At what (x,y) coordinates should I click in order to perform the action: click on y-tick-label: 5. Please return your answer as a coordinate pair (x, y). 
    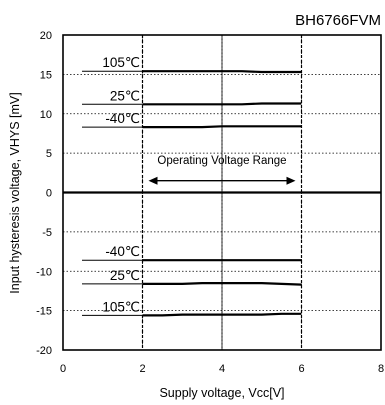
    Looking at the image, I should click on (49, 154).